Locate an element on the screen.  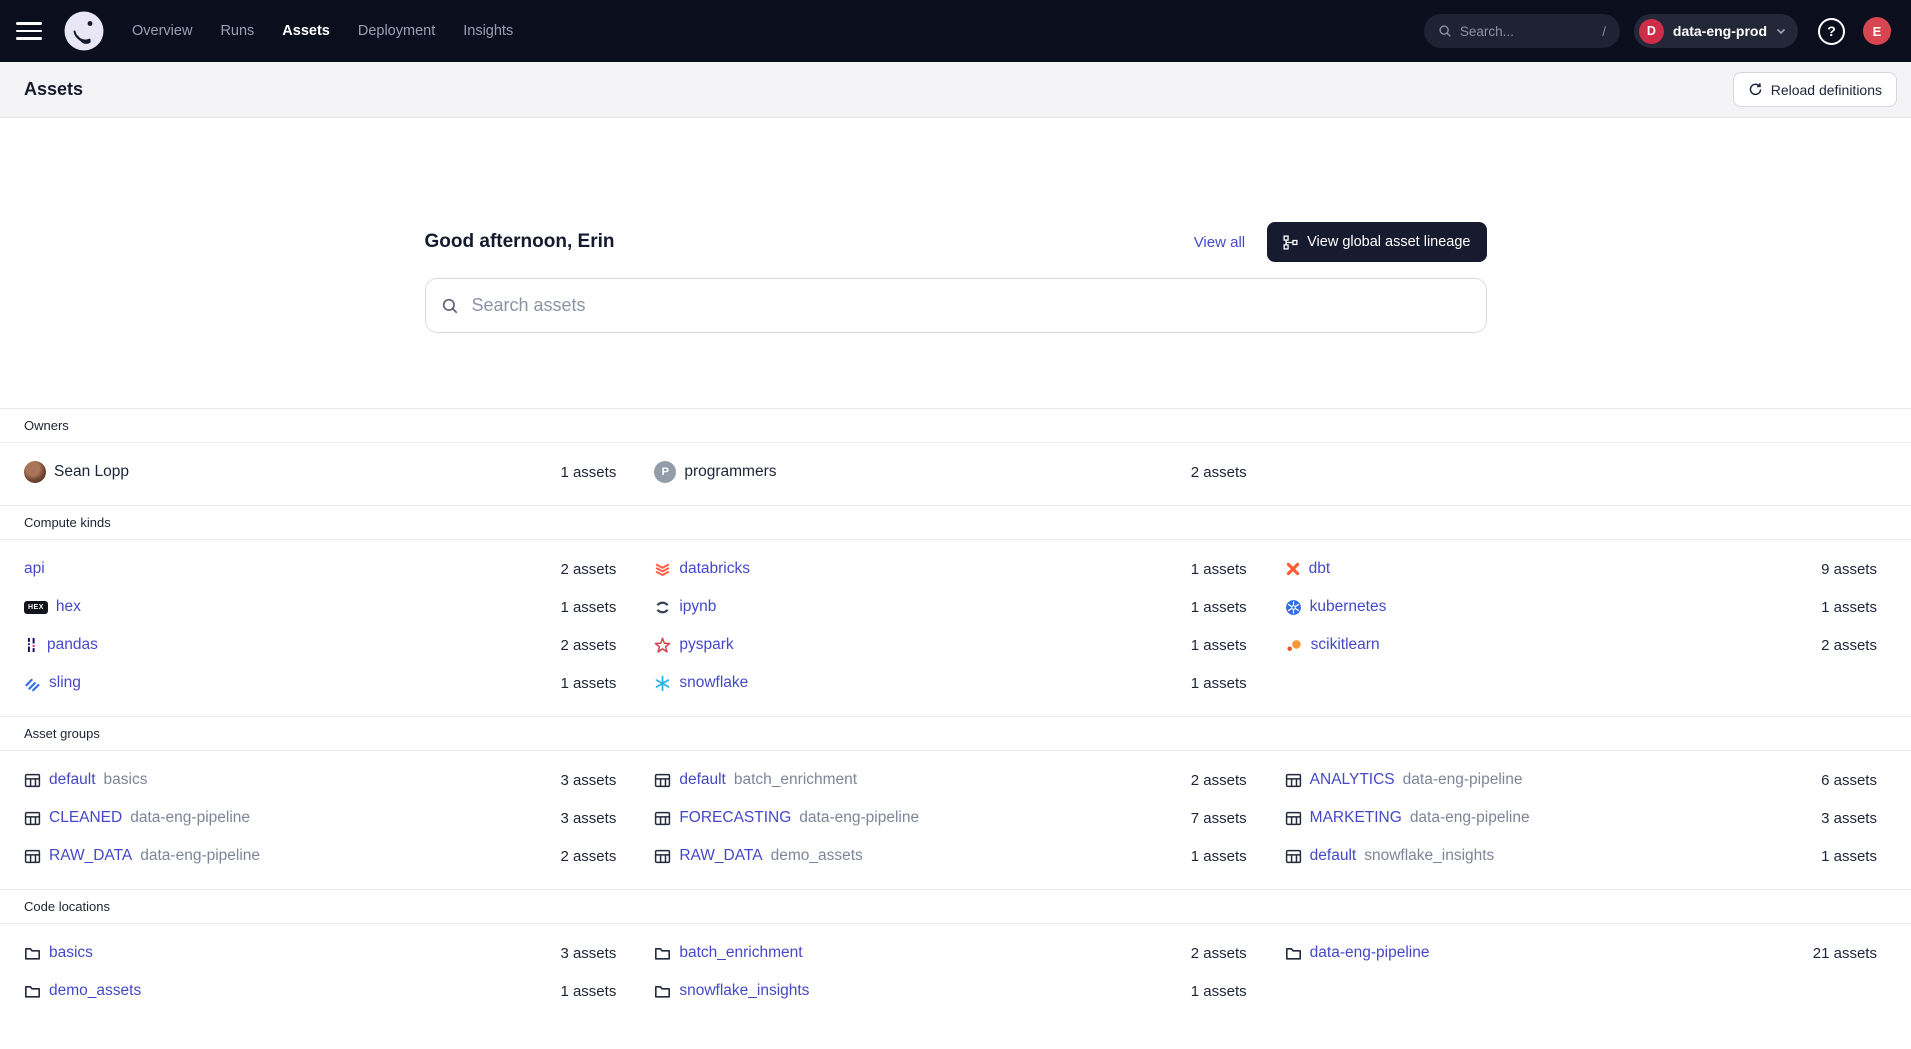
search-shortcut-hint: / is located at coordinates (1604, 31).